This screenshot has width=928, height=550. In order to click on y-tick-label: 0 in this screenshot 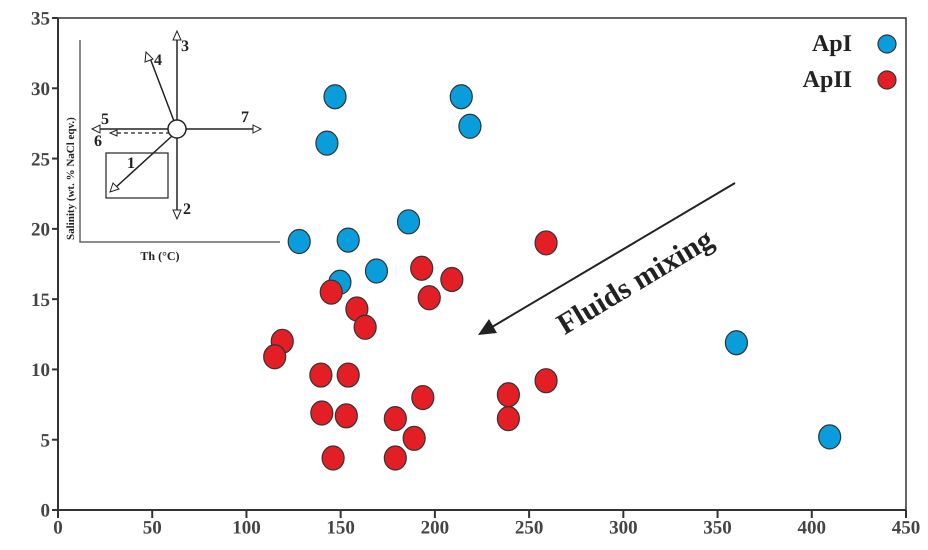, I will do `click(45, 511)`.